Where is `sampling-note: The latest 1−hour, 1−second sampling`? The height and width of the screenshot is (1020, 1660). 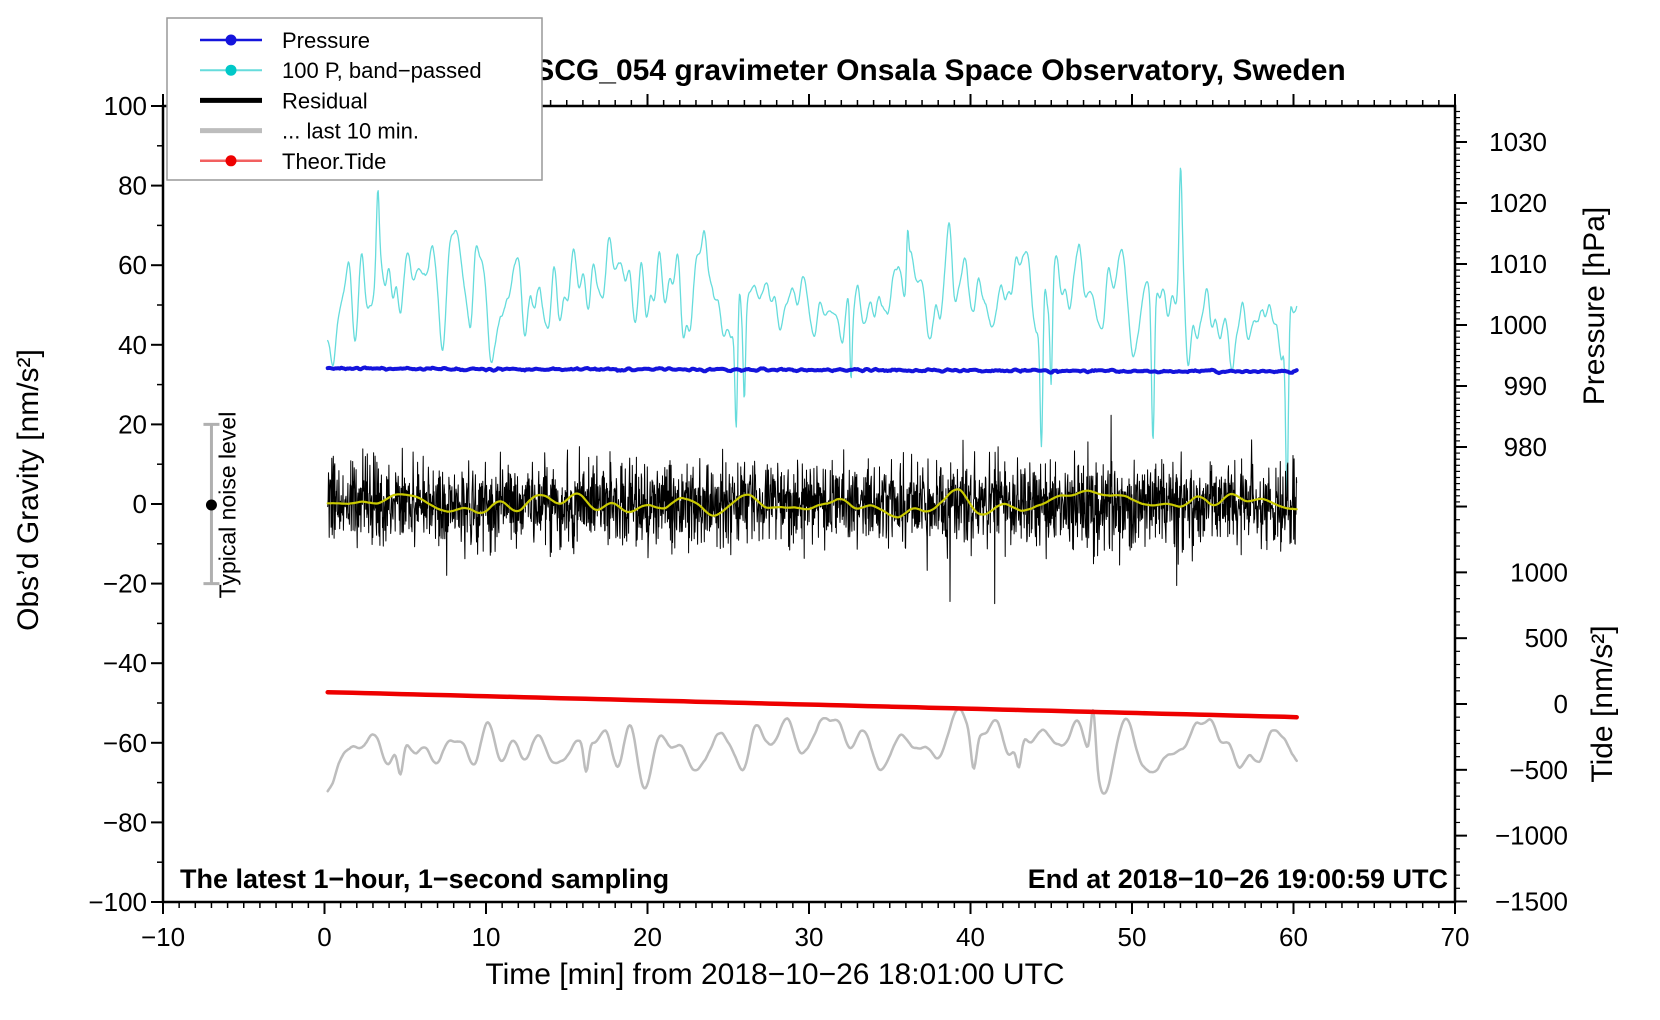
sampling-note: The latest 1−hour, 1−second sampling is located at coordinates (424, 879).